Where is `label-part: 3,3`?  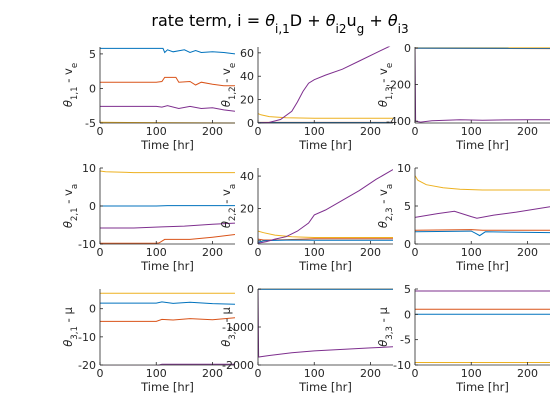 label-part: 3,3 is located at coordinates (390, 333).